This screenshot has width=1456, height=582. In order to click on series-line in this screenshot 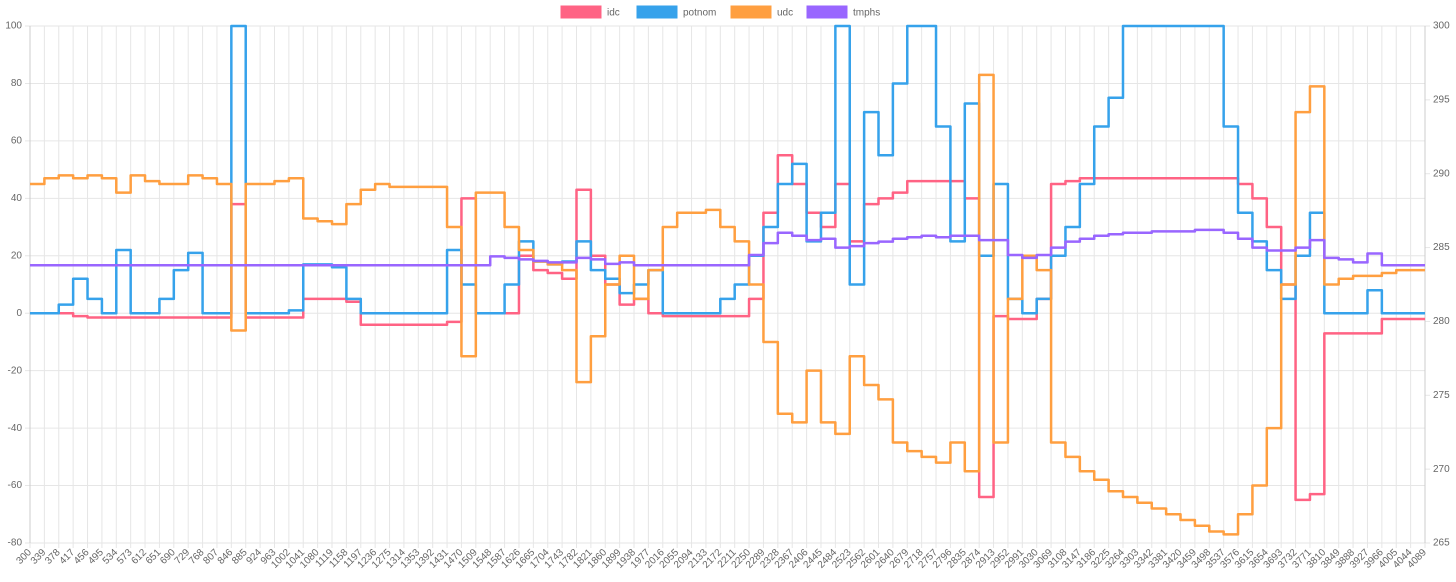, I will do `click(727, 247)`.